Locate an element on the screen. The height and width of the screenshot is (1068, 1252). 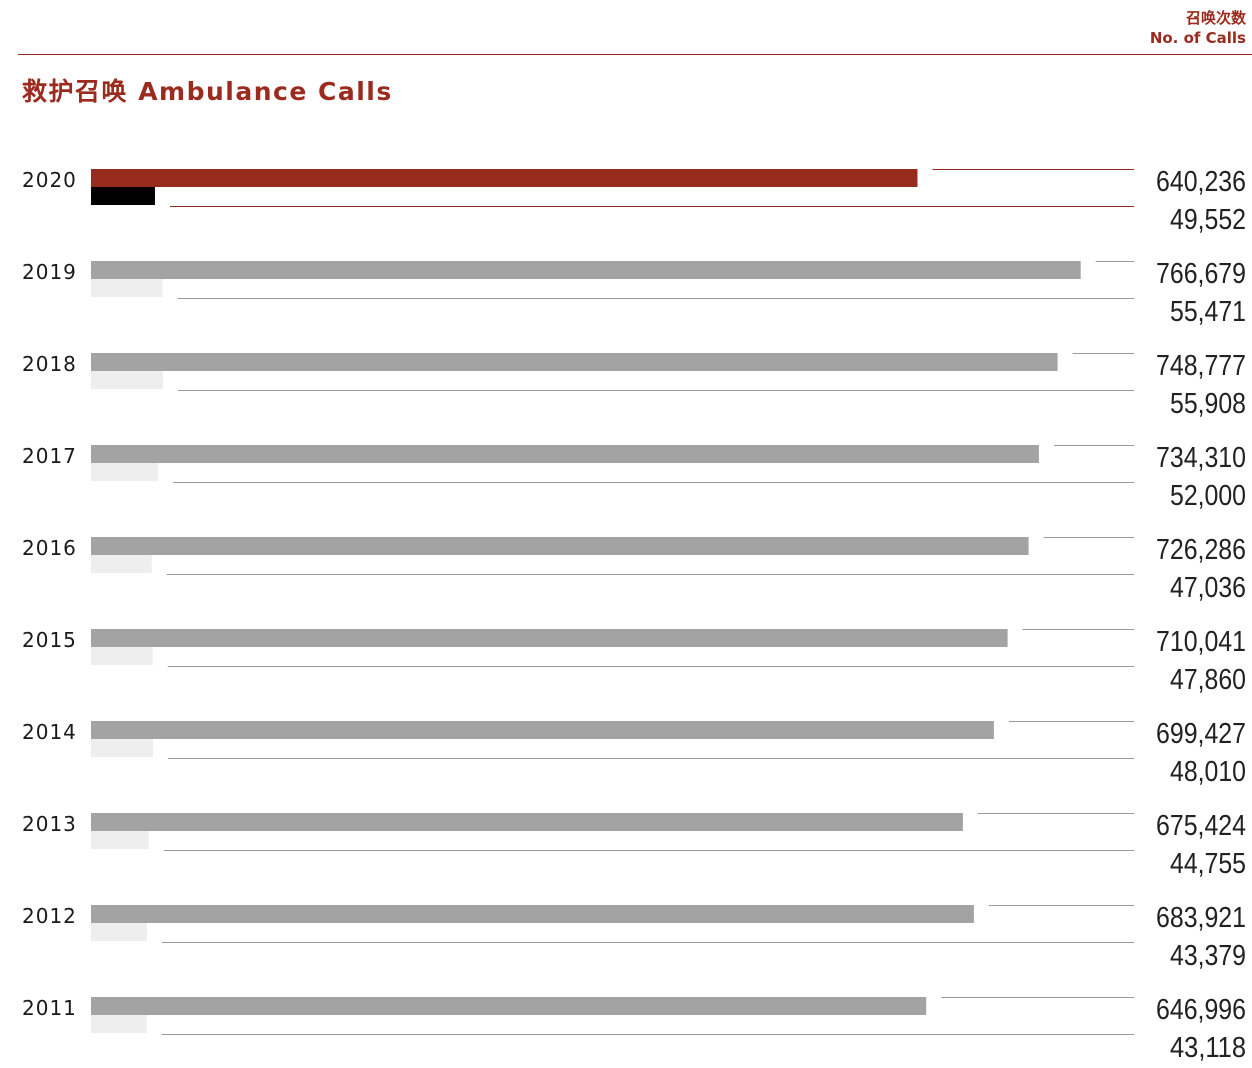
year-label-2012: 2012 is located at coordinates (49, 916).